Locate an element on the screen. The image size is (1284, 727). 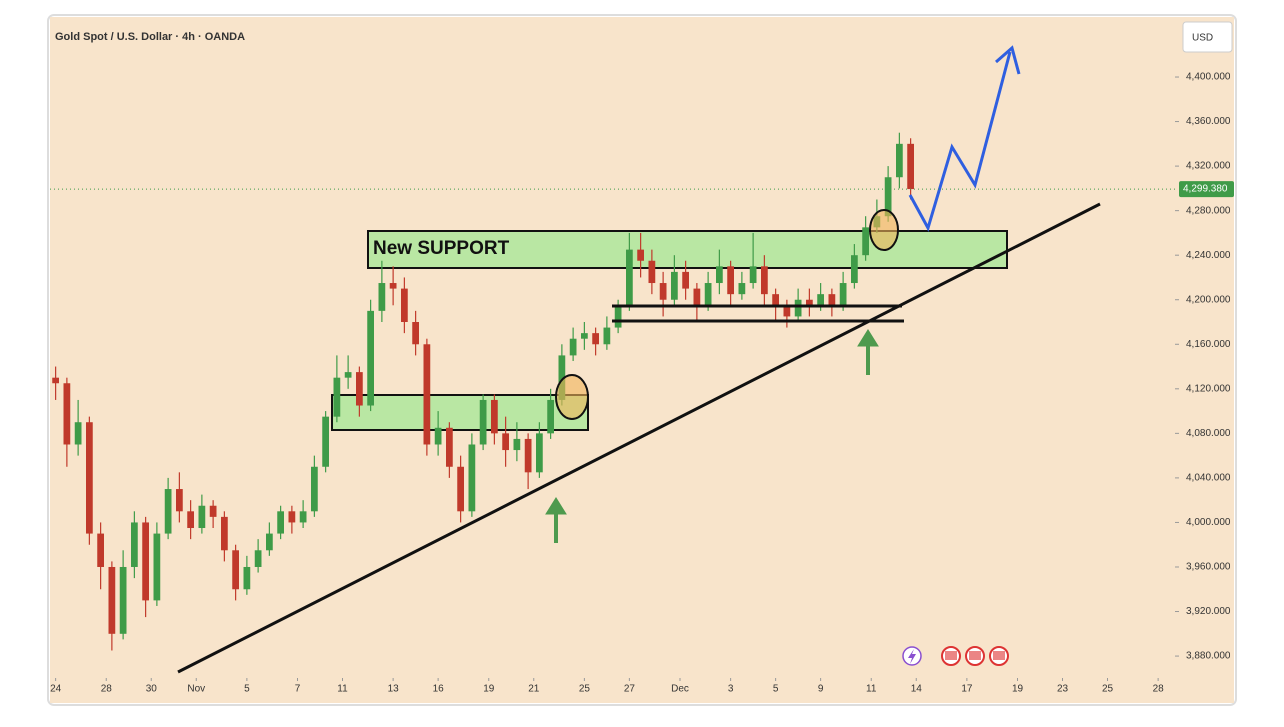
y-tick-label: 4,080.000 is located at coordinates (1208, 433).